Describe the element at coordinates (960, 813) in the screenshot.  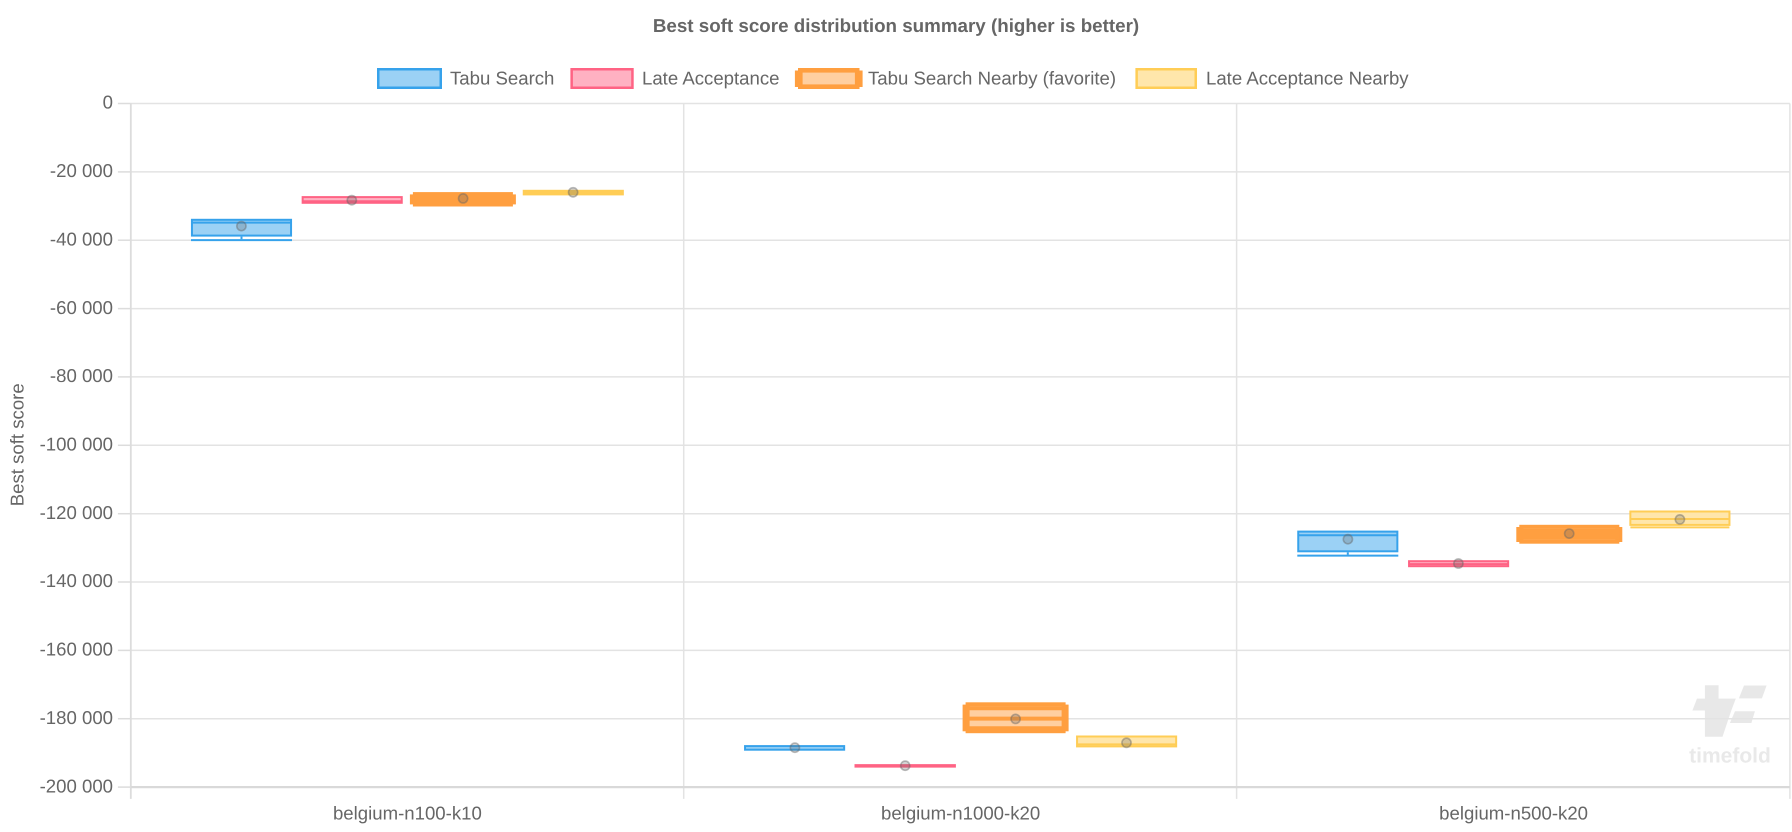
I see `svg-text: belgium-n1000-k20` at that location.